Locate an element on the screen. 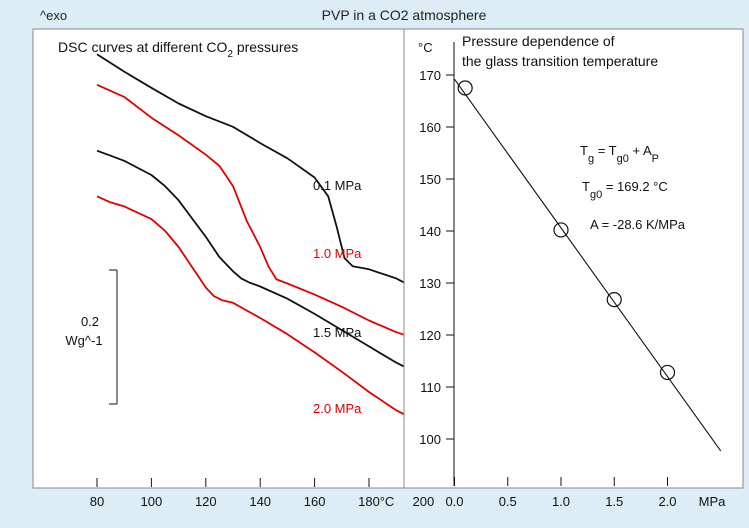 This screenshot has width=749, height=528. right-plot-title-line2: the glass transition temperature is located at coordinates (560, 61).